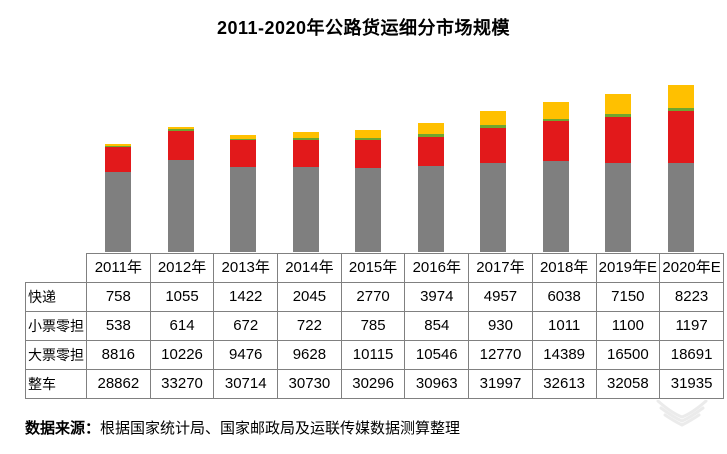  What do you see at coordinates (691, 355) in the screenshot?
I see `table-cell: 18691` at bounding box center [691, 355].